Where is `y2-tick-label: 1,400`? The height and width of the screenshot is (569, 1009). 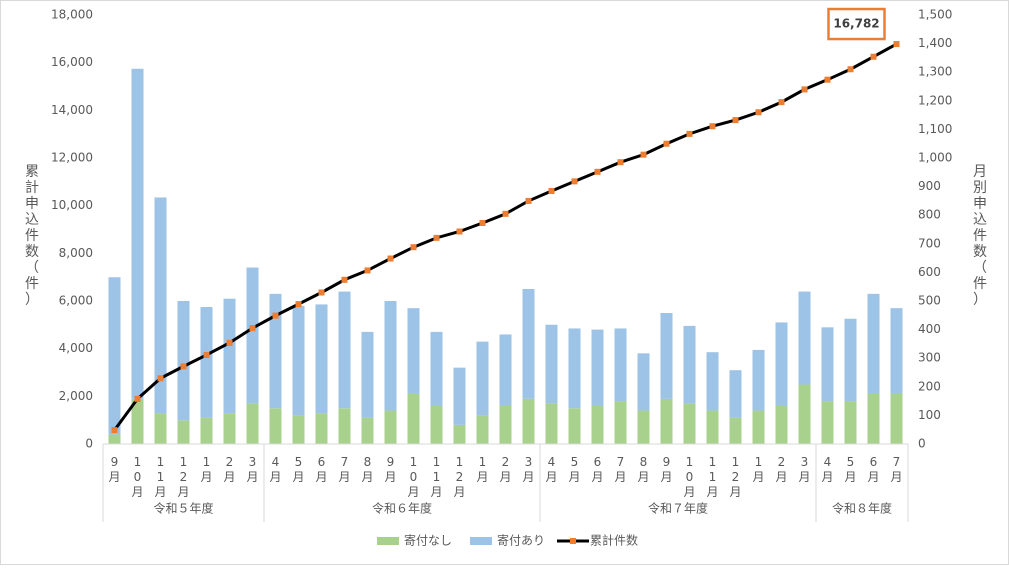 y2-tick-label: 1,400 is located at coordinates (935, 43).